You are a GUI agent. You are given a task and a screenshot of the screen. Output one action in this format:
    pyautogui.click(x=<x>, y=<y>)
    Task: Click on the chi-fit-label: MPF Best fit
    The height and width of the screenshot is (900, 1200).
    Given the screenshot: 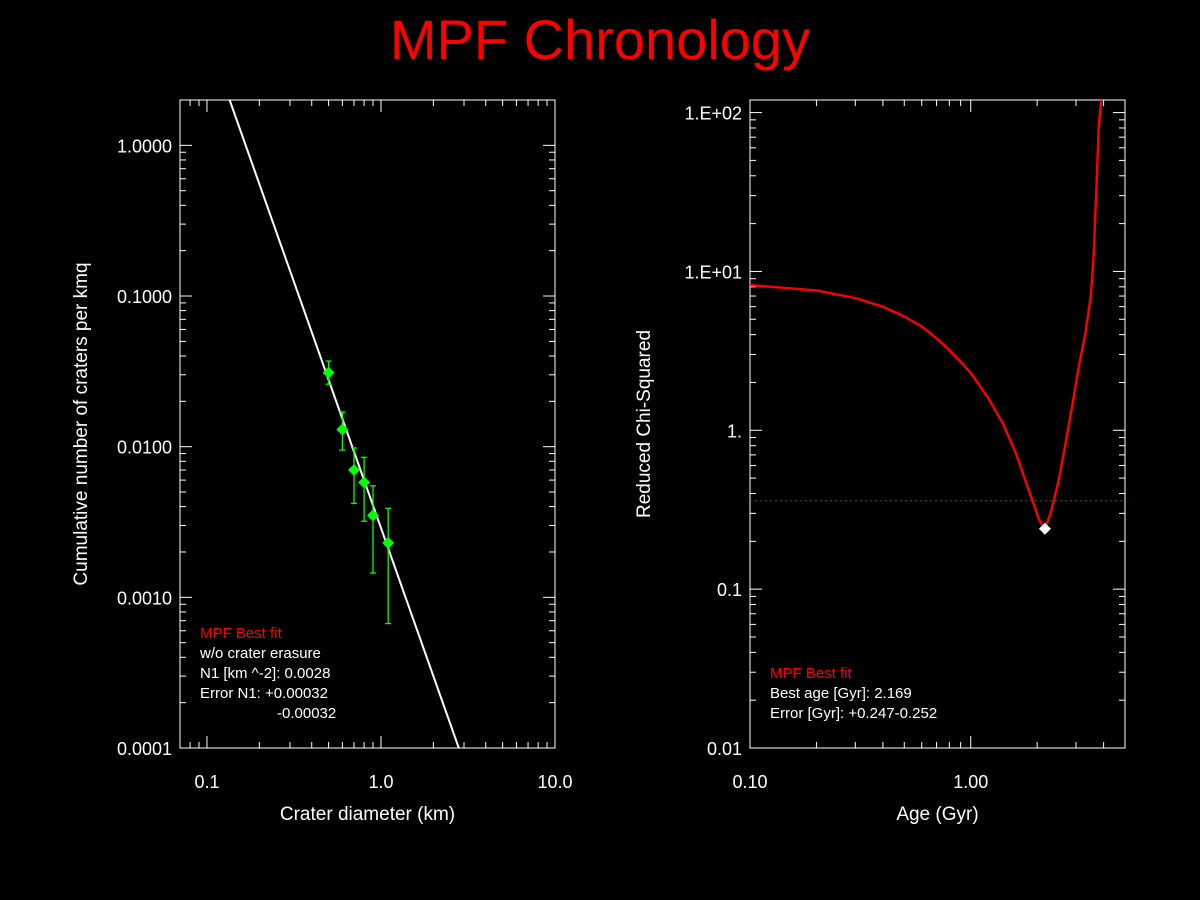 What is the action you would take?
    pyautogui.click(x=811, y=673)
    